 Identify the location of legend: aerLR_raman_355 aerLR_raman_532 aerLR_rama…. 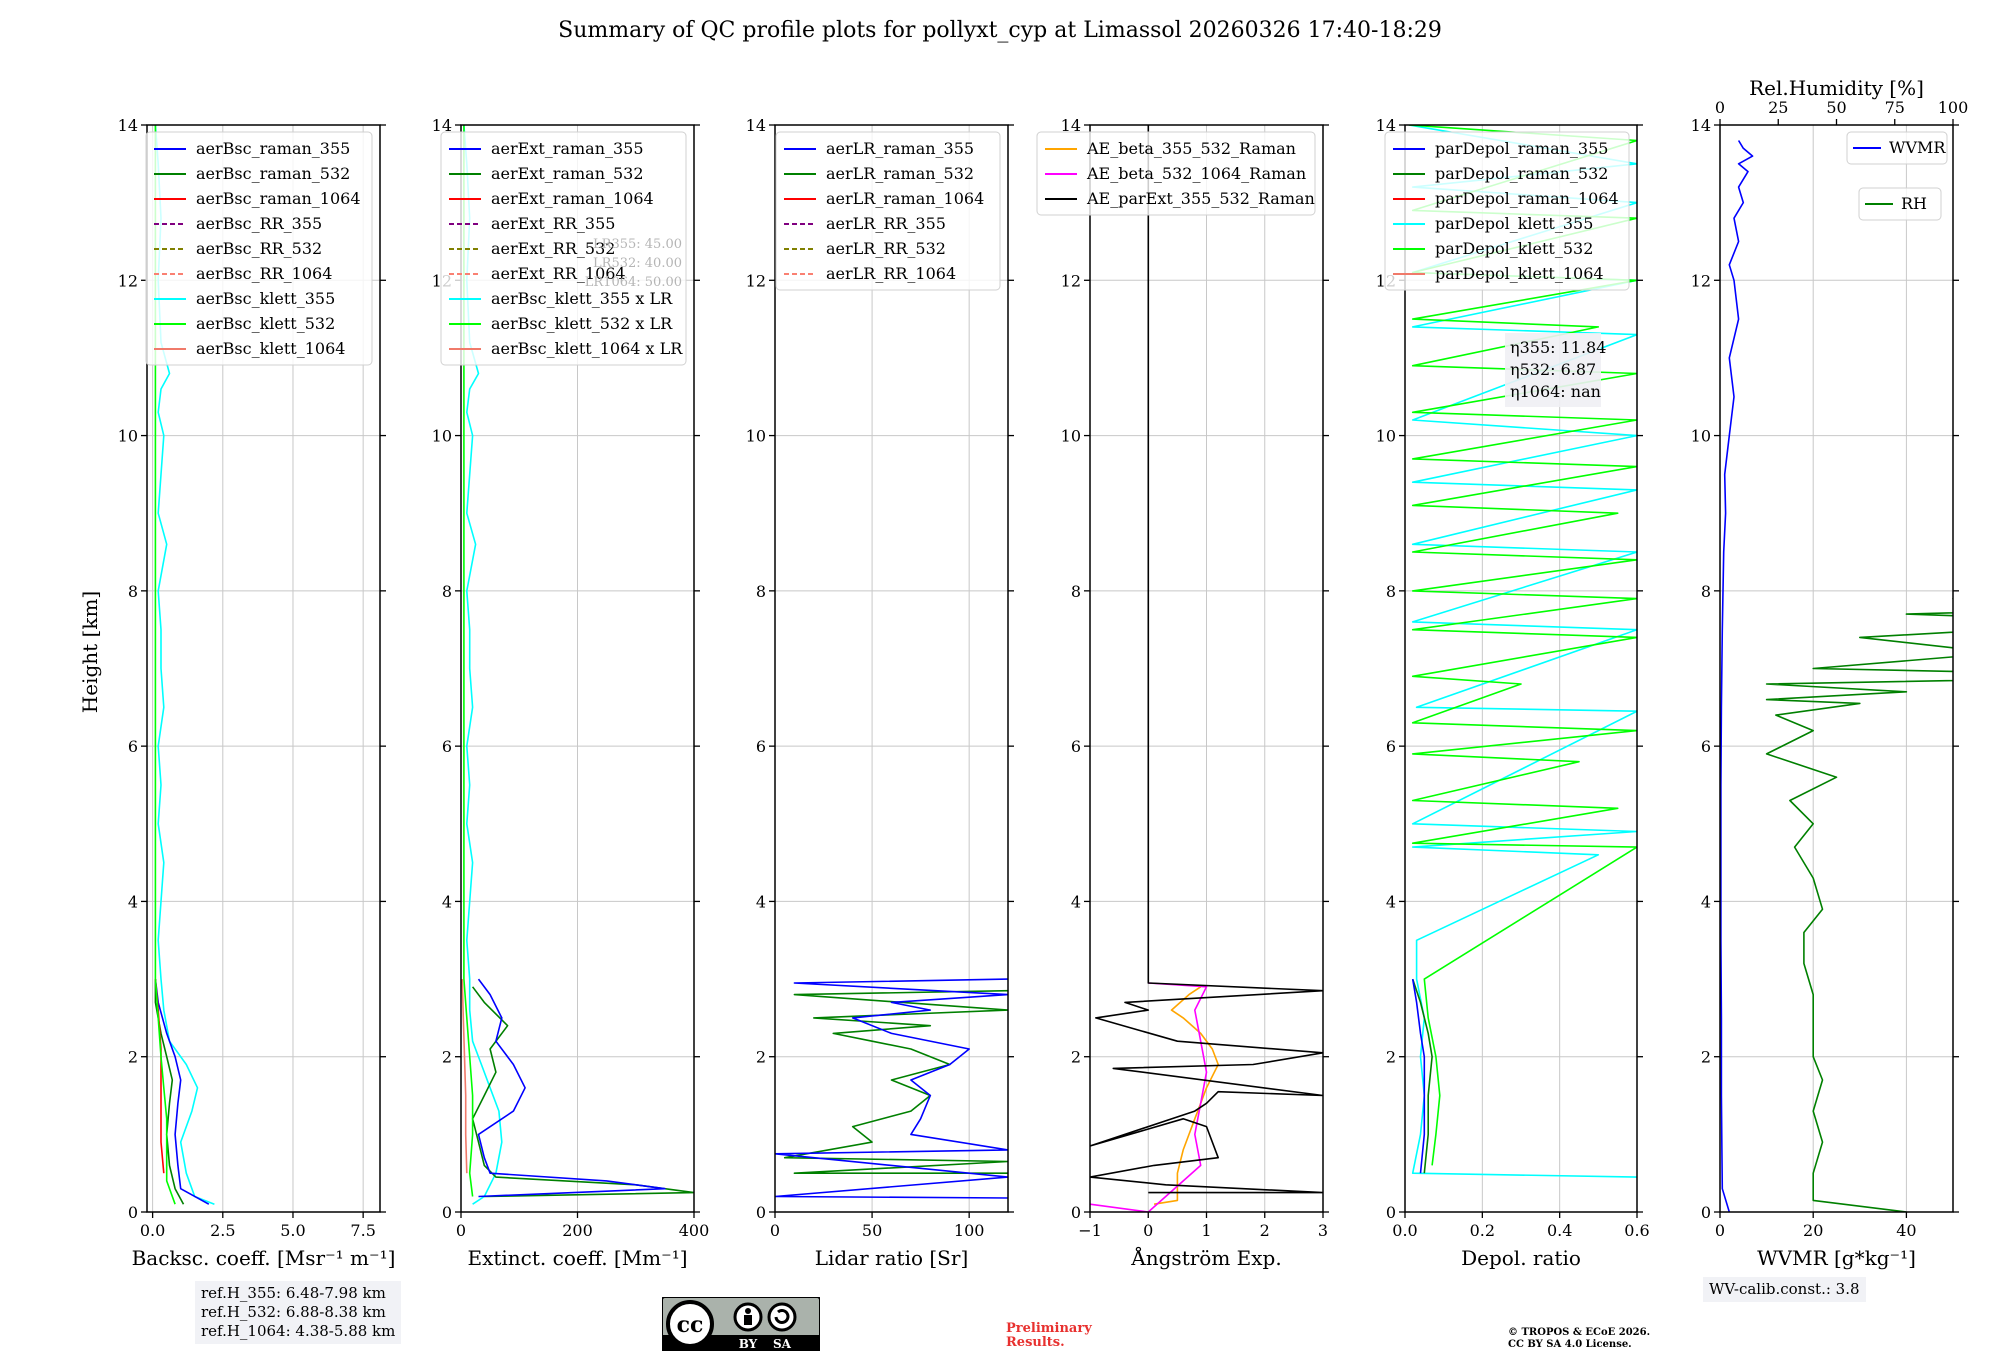
(888, 211).